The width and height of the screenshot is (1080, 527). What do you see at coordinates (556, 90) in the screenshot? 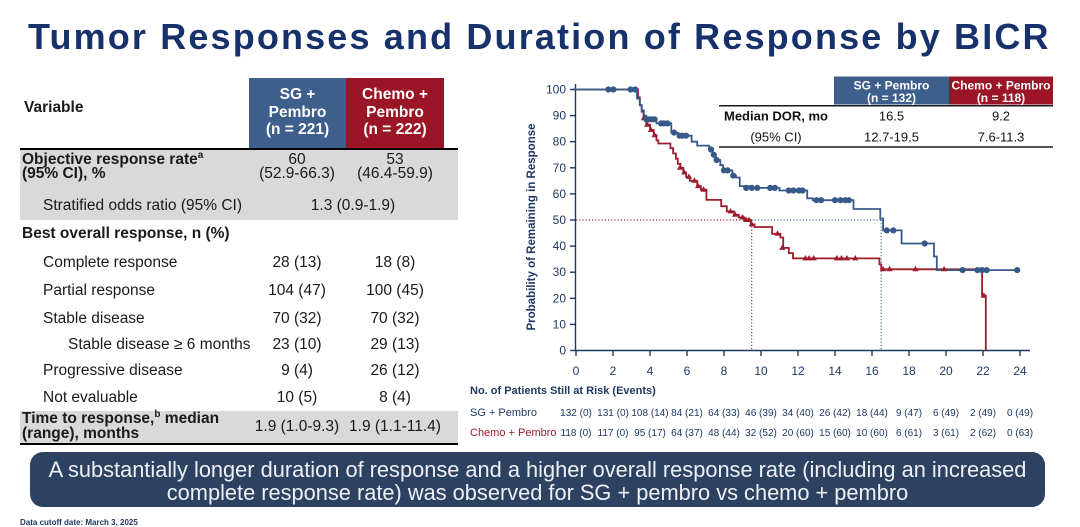
I see `svg-text: 100` at bounding box center [556, 90].